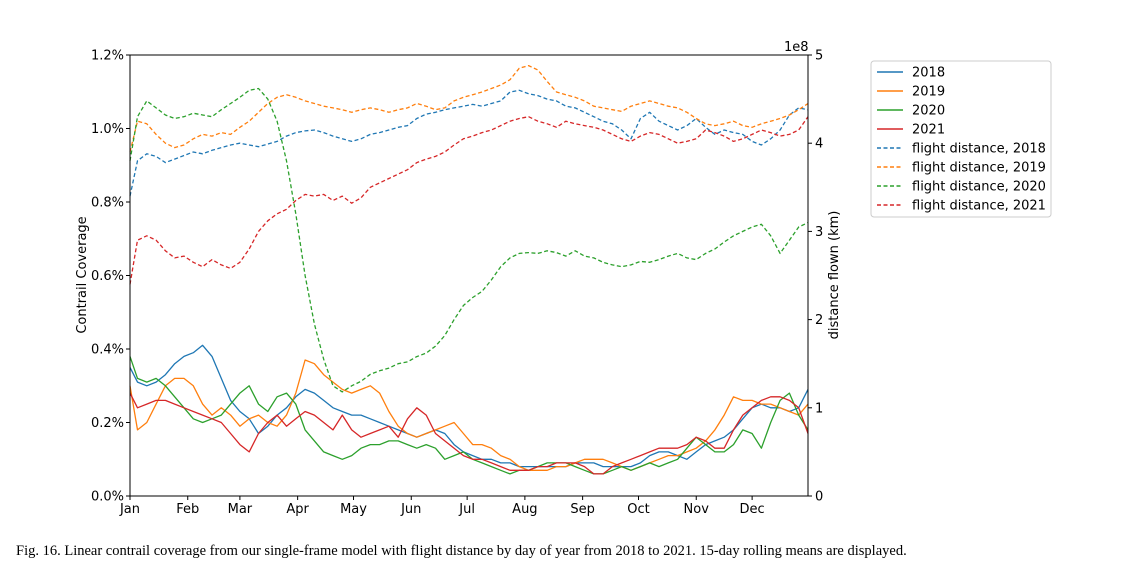 The height and width of the screenshot is (574, 1128). What do you see at coordinates (240, 509) in the screenshot?
I see `x-tick-label-2: Mar` at bounding box center [240, 509].